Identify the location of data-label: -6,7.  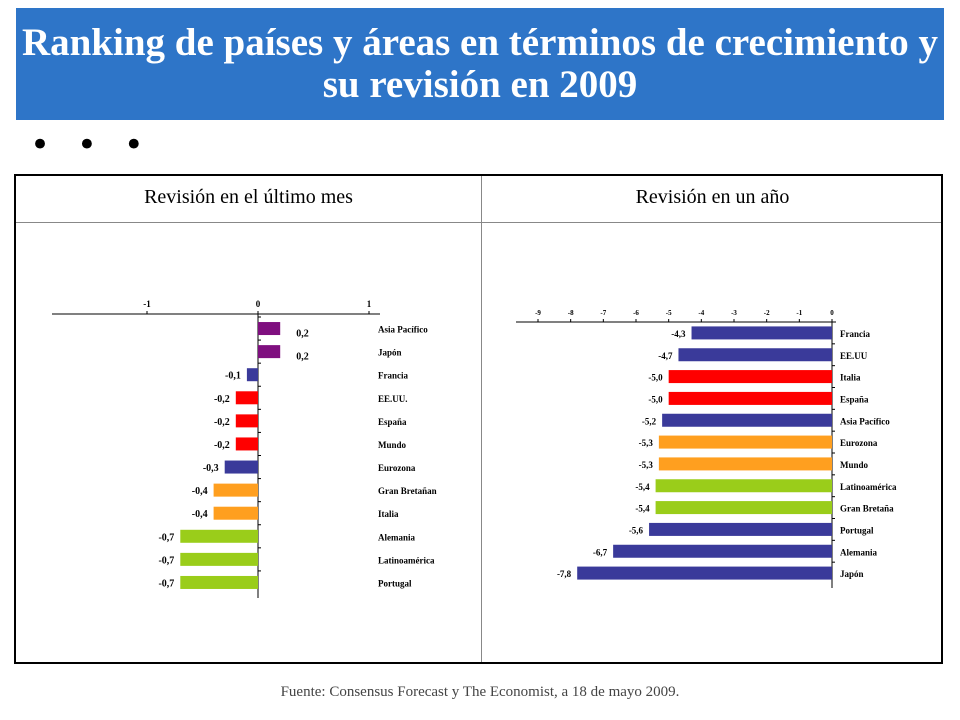
(600, 552).